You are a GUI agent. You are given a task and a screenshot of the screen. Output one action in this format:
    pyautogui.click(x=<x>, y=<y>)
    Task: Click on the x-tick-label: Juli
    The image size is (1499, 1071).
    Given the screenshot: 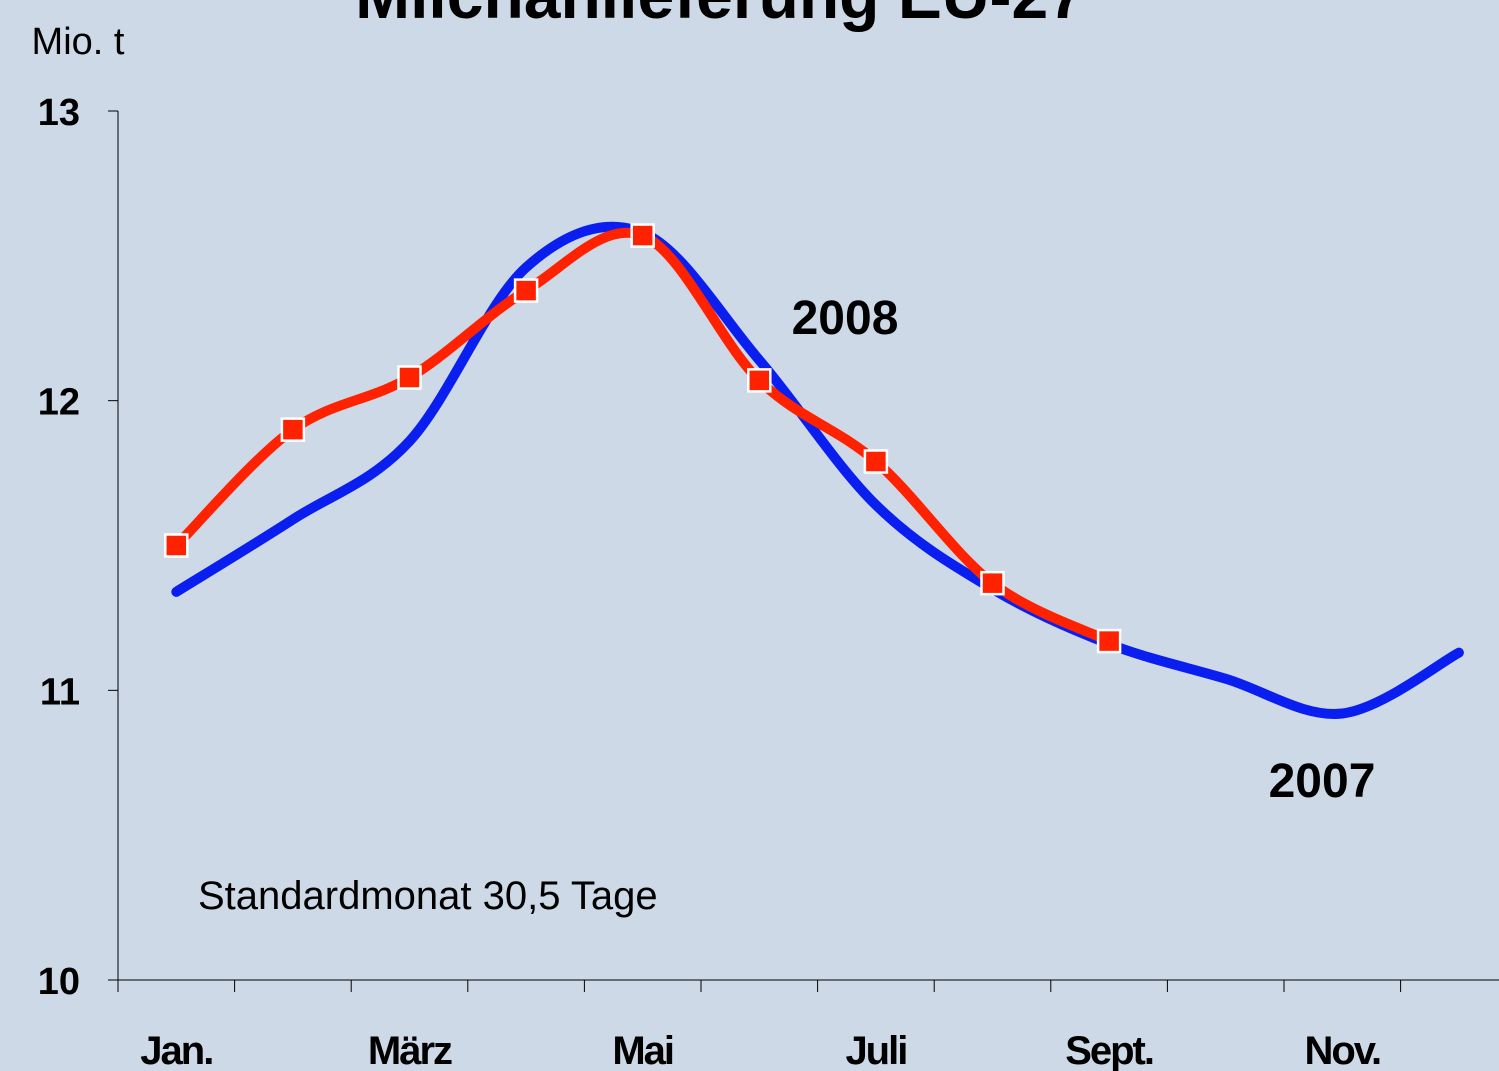 What is the action you would take?
    pyautogui.click(x=875, y=1050)
    